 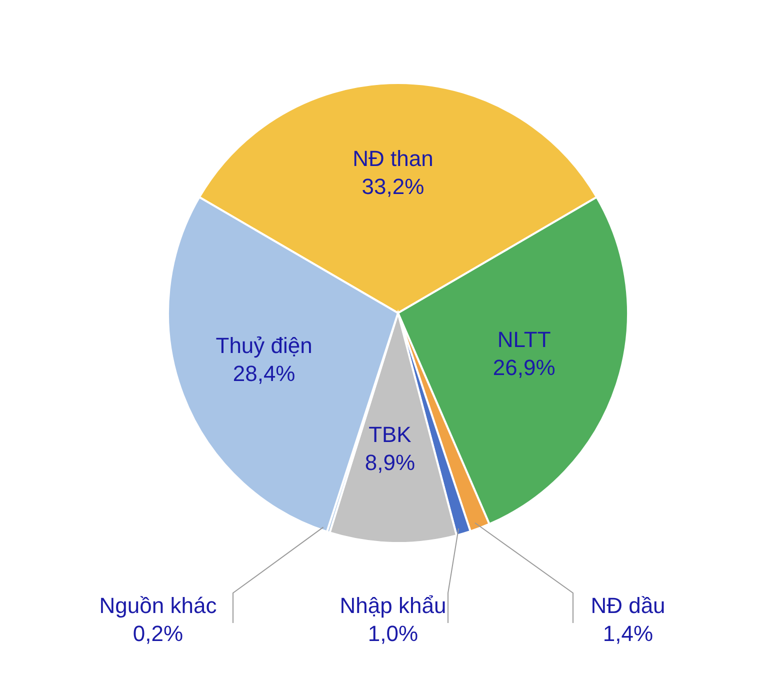 I want to click on slice-label: NĐ than, so click(x=393, y=158).